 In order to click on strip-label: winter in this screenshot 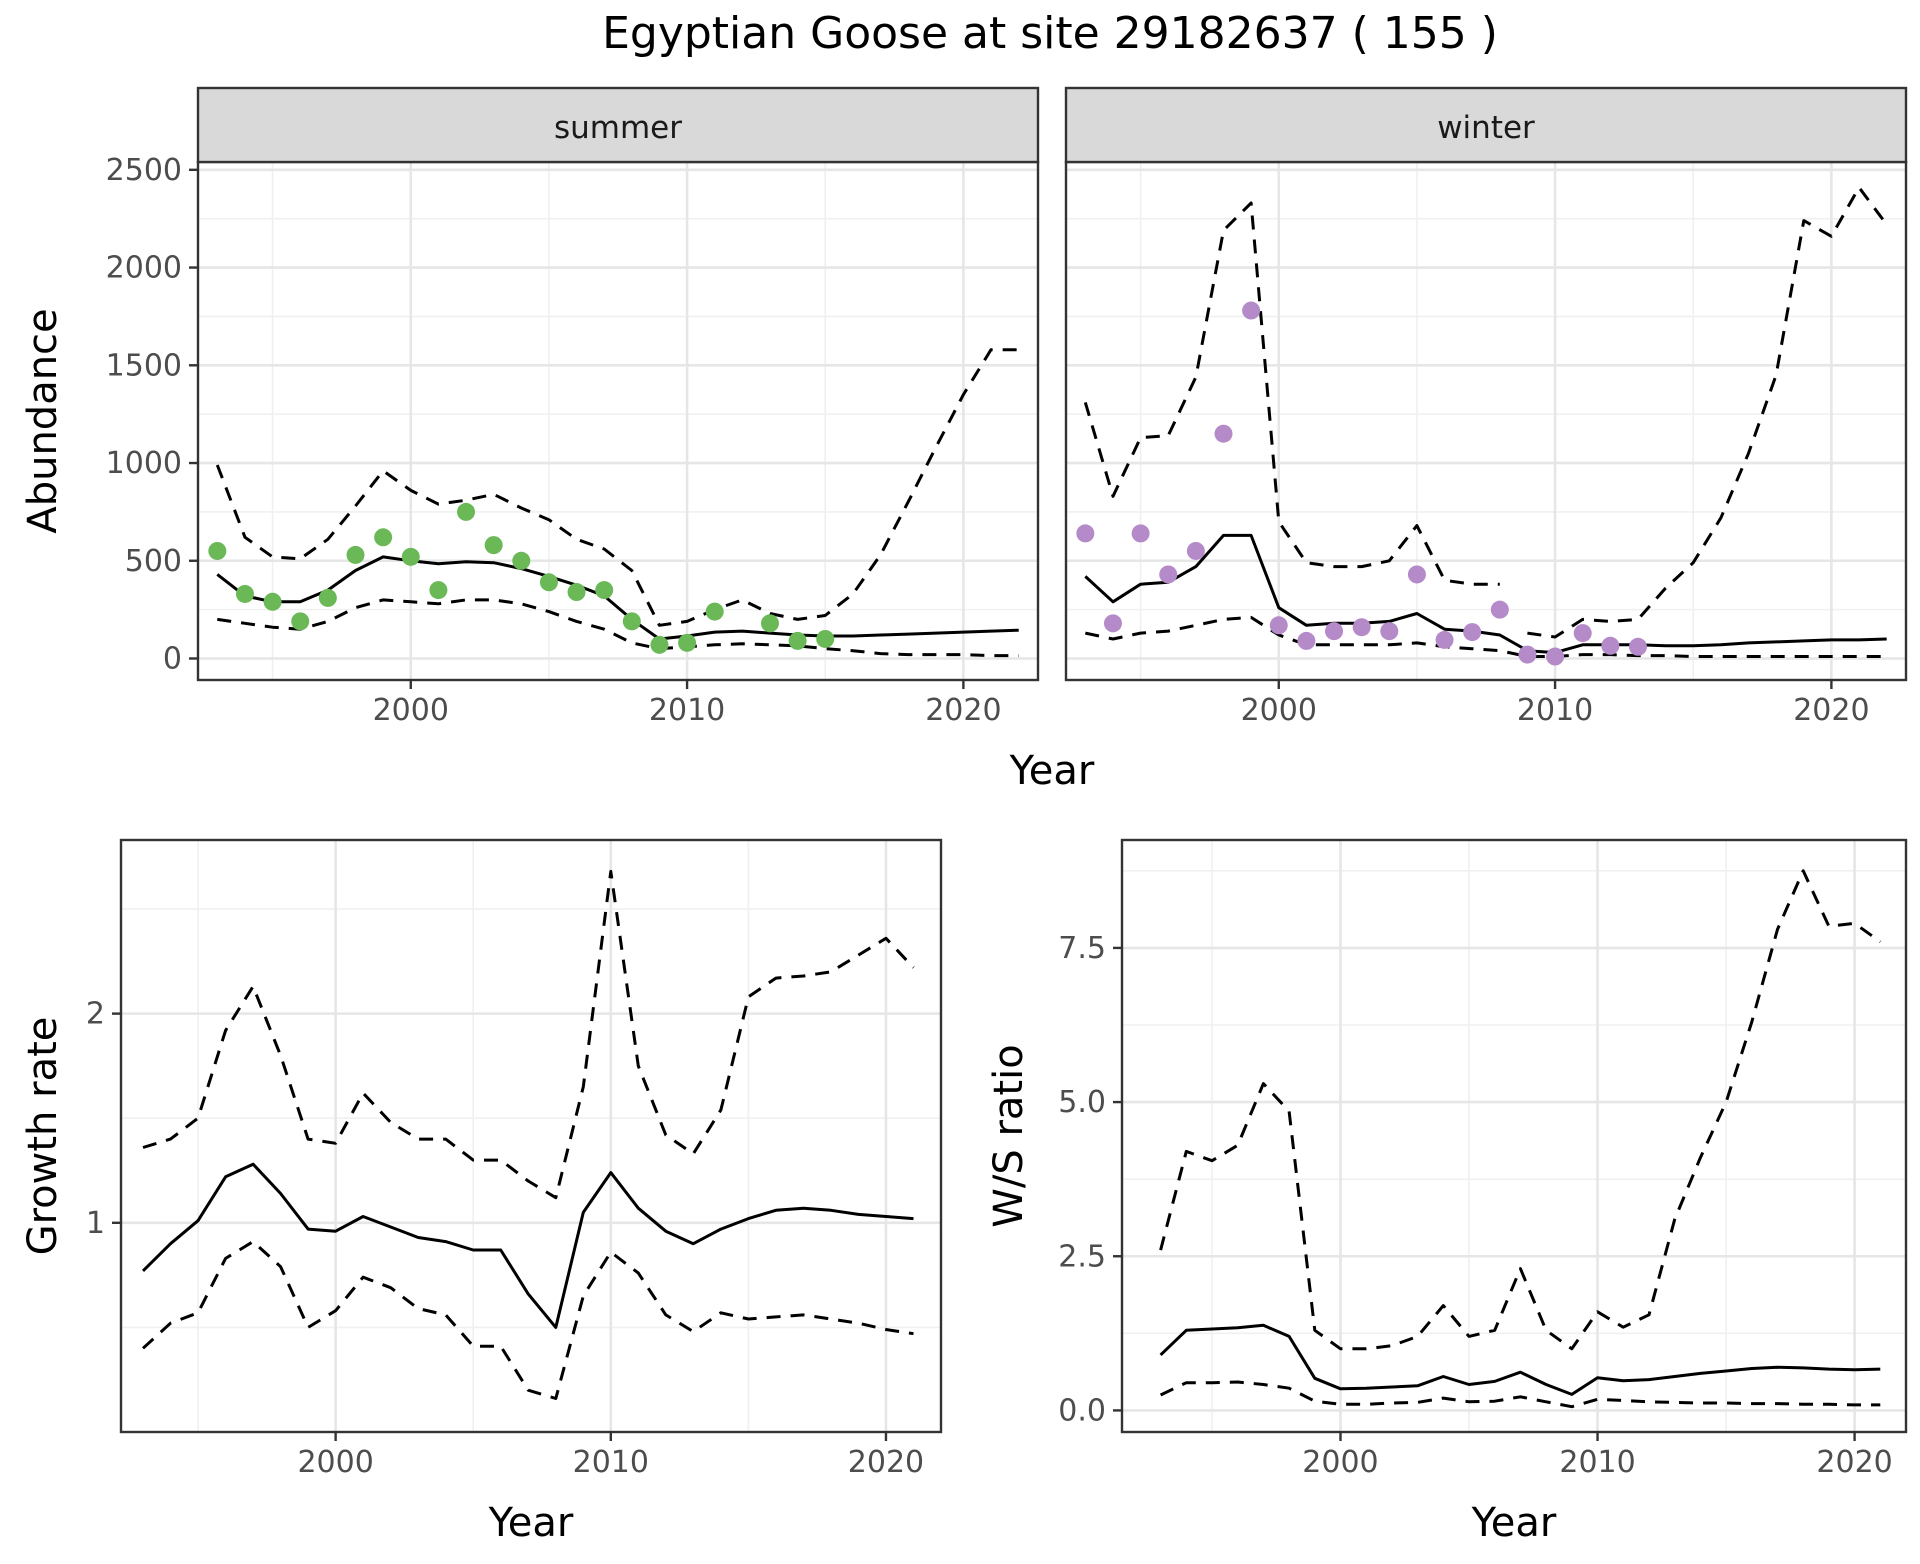, I will do `click(1486, 128)`.